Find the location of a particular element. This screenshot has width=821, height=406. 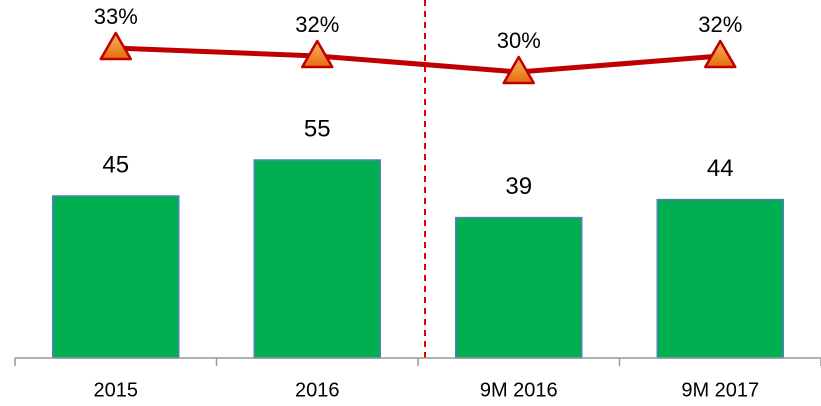

ratio-line is located at coordinates (418, 60).